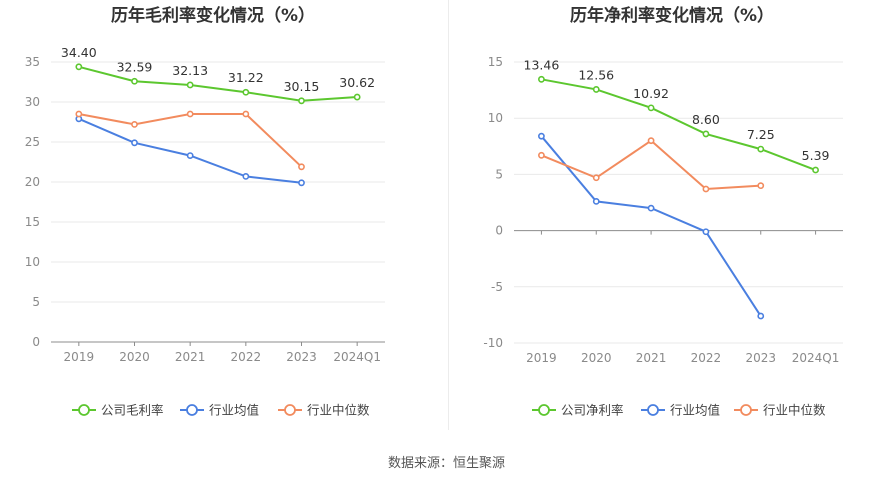  What do you see at coordinates (79, 52) in the screenshot?
I see `data-label: 34.40` at bounding box center [79, 52].